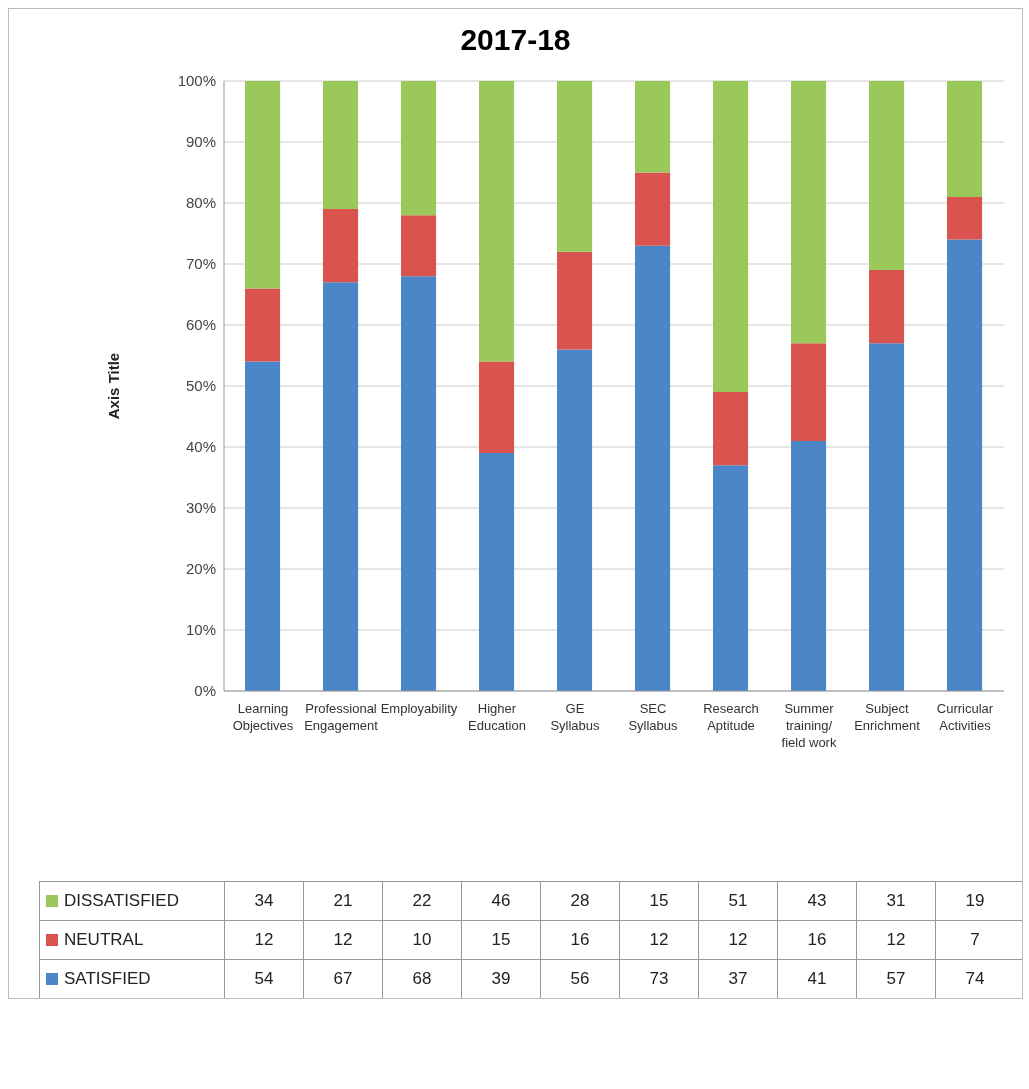  I want to click on data-label: 54, so click(263, 979).